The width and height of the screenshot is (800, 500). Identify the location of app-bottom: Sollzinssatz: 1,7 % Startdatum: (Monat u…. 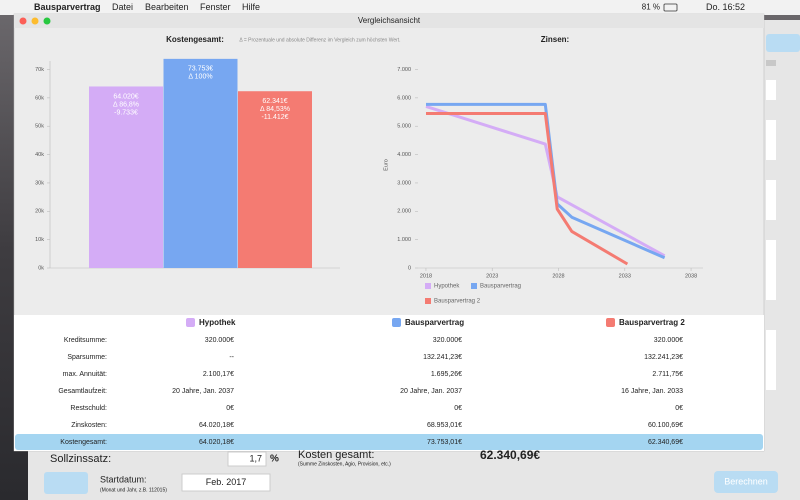
(411, 471).